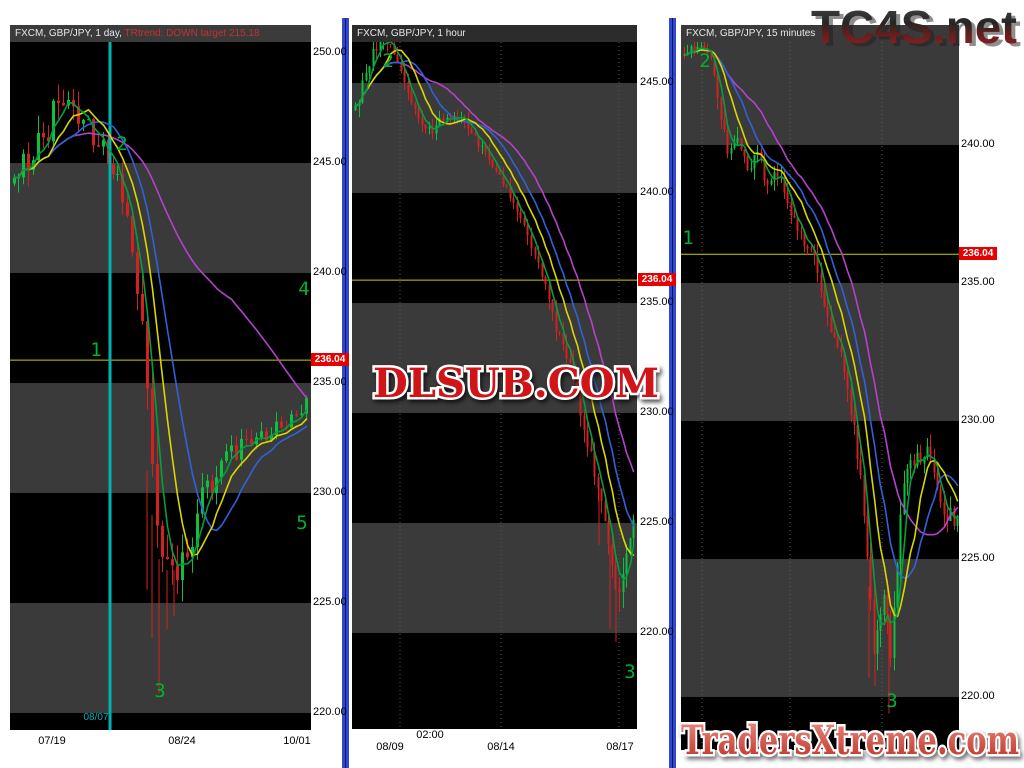 This screenshot has height=768, width=1024. Describe the element at coordinates (620, 747) in the screenshot. I see `time-tick: 08/17` at that location.